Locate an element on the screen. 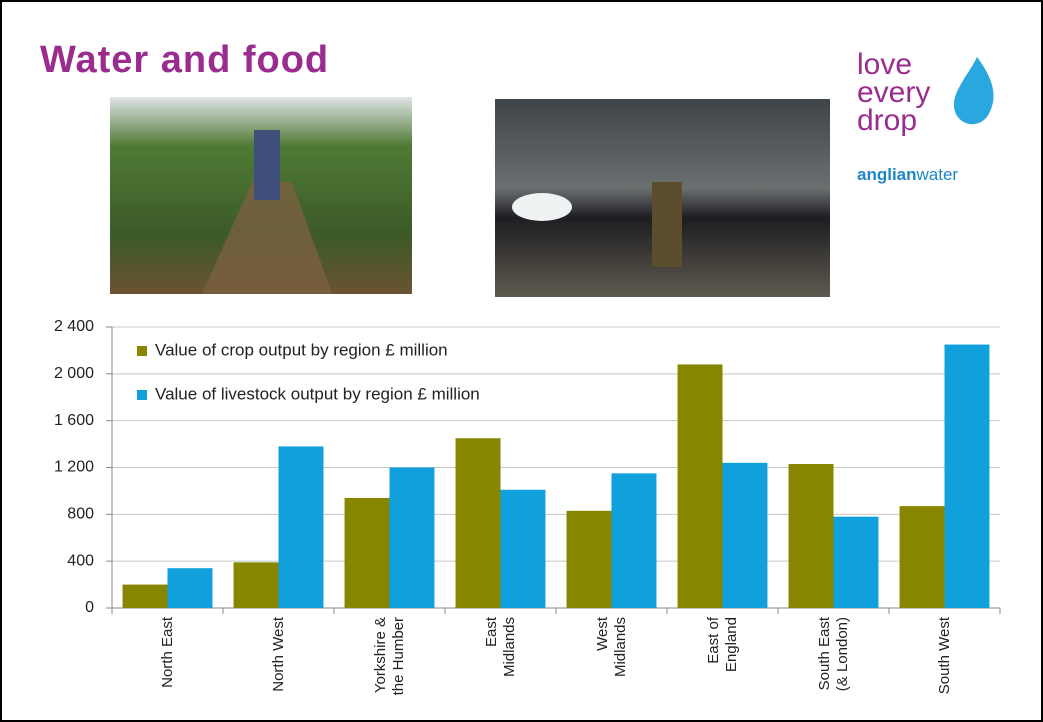 This screenshot has width=1043, height=722. y-tick-label: 2 400 is located at coordinates (74, 326).